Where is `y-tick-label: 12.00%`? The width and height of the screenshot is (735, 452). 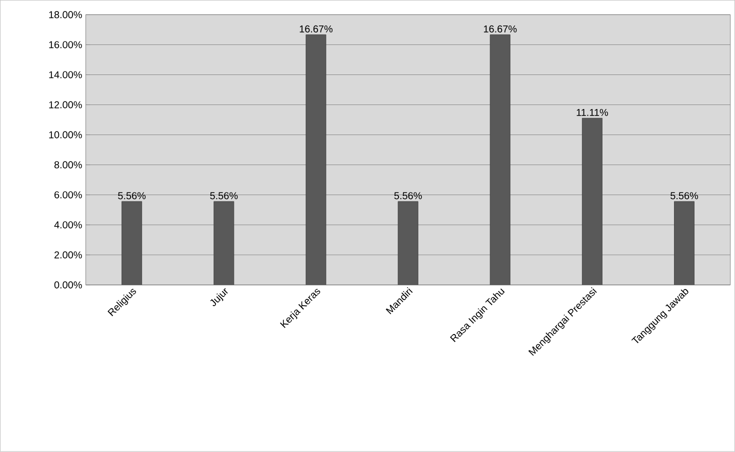
y-tick-label: 12.00% is located at coordinates (65, 104).